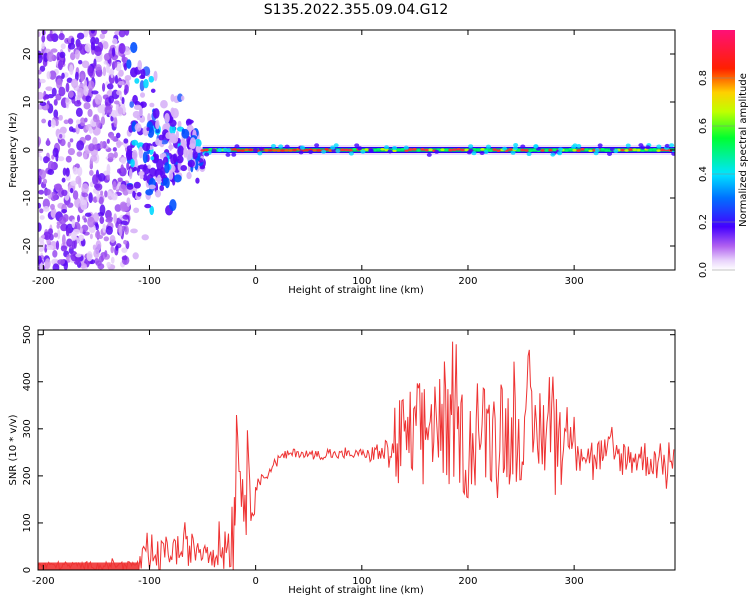 Image resolution: width=750 pixels, height=600 pixels. Describe the element at coordinates (27, 150) in the screenshot. I see `y-tick-label: 0` at that location.